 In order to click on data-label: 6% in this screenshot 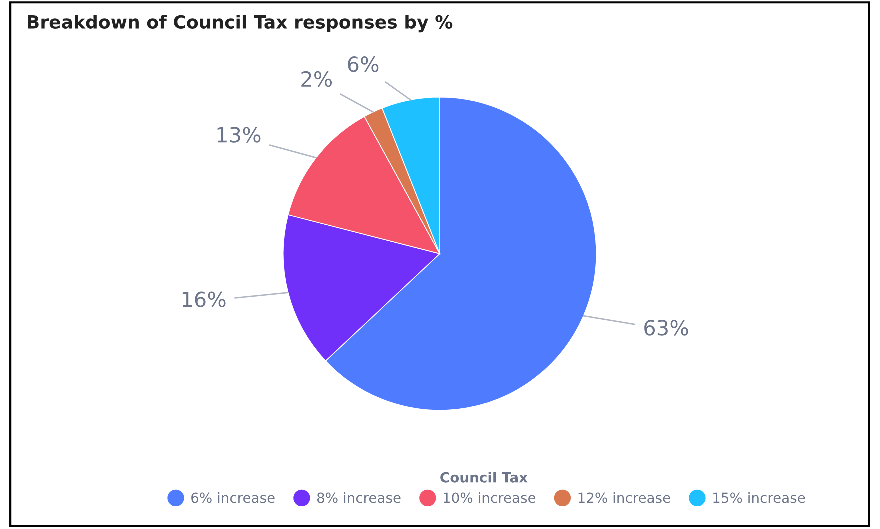, I will do `click(363, 64)`.